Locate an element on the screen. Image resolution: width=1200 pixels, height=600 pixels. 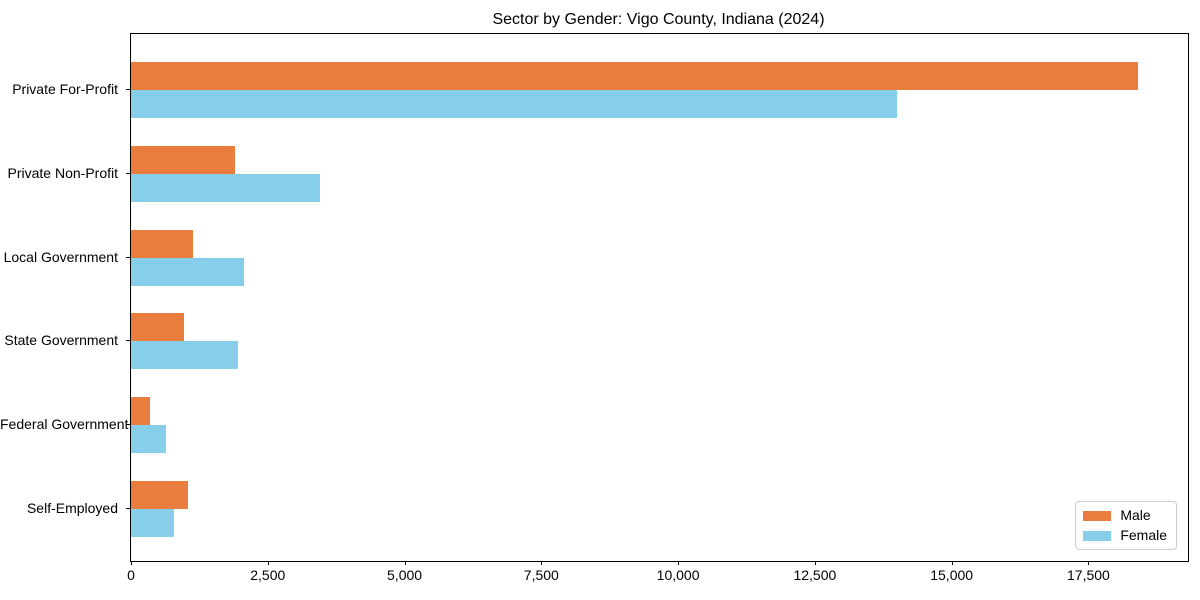
legend-entry-female: Female is located at coordinates (1125, 535).